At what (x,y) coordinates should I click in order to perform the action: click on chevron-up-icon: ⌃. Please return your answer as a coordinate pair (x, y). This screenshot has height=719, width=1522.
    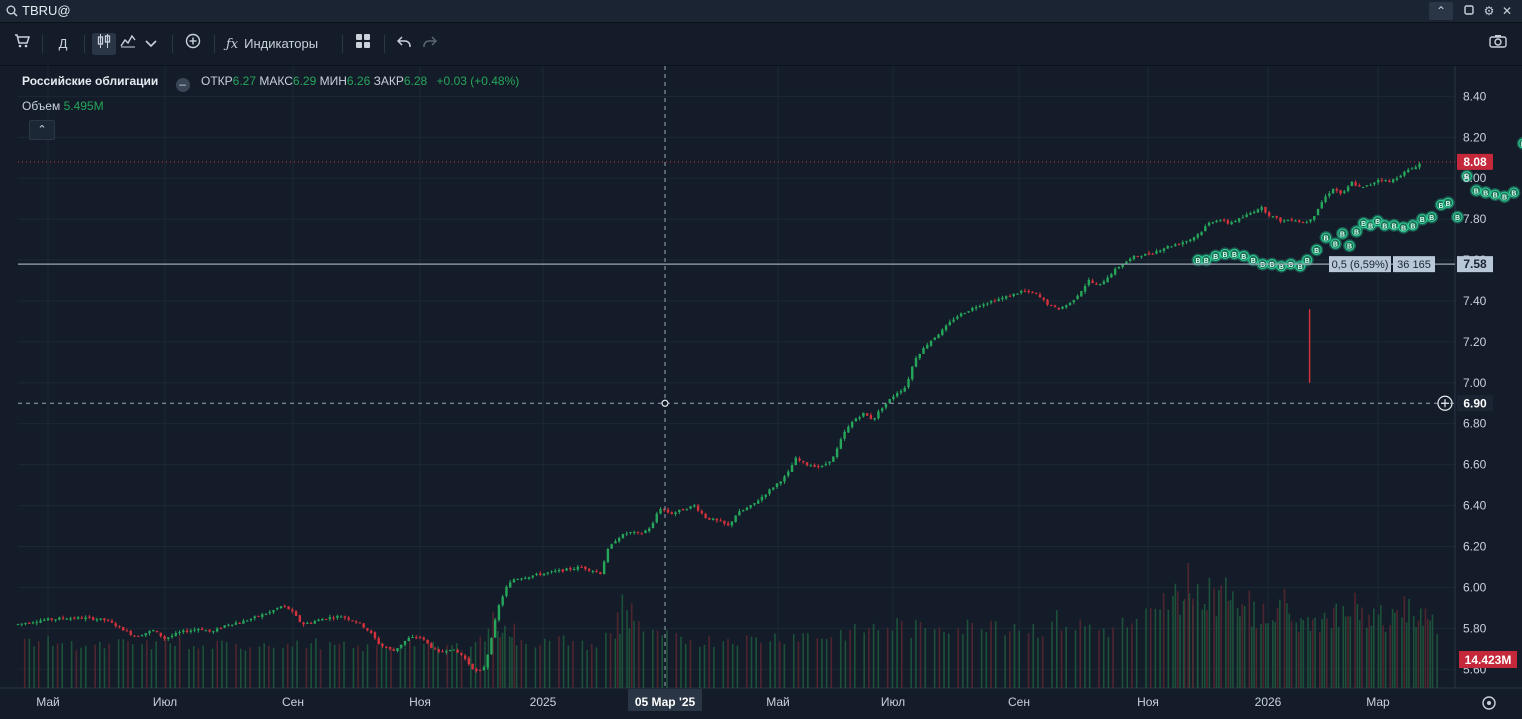
    Looking at the image, I should click on (1441, 11).